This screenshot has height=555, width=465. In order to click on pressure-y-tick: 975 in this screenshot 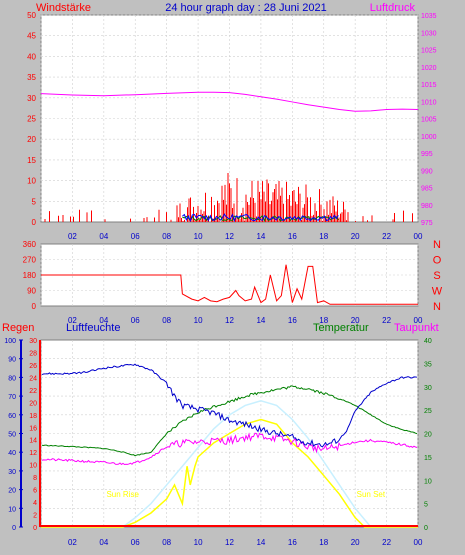, I will do `click(427, 223)`.